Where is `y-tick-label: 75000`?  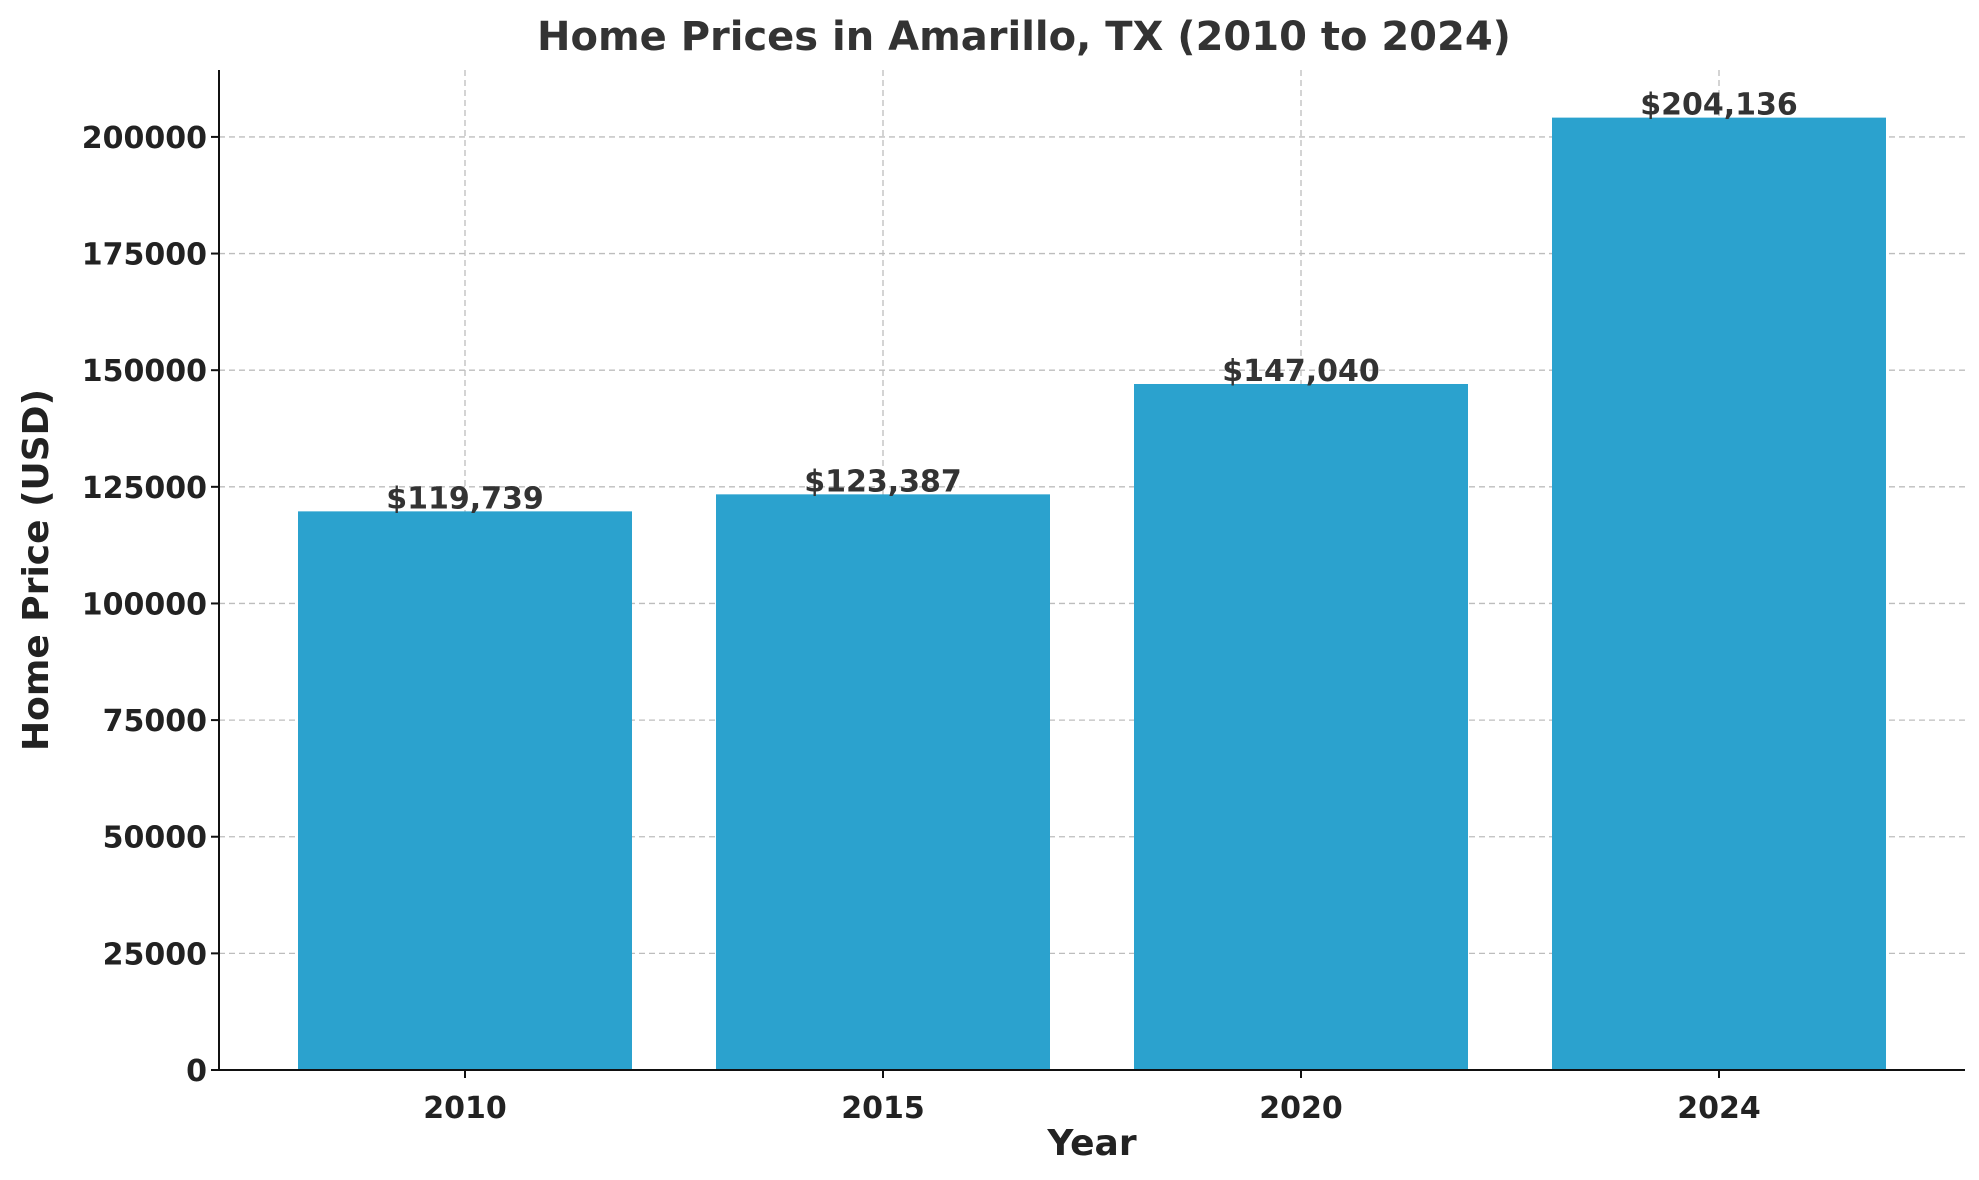
y-tick-label: 75000 is located at coordinates (155, 721).